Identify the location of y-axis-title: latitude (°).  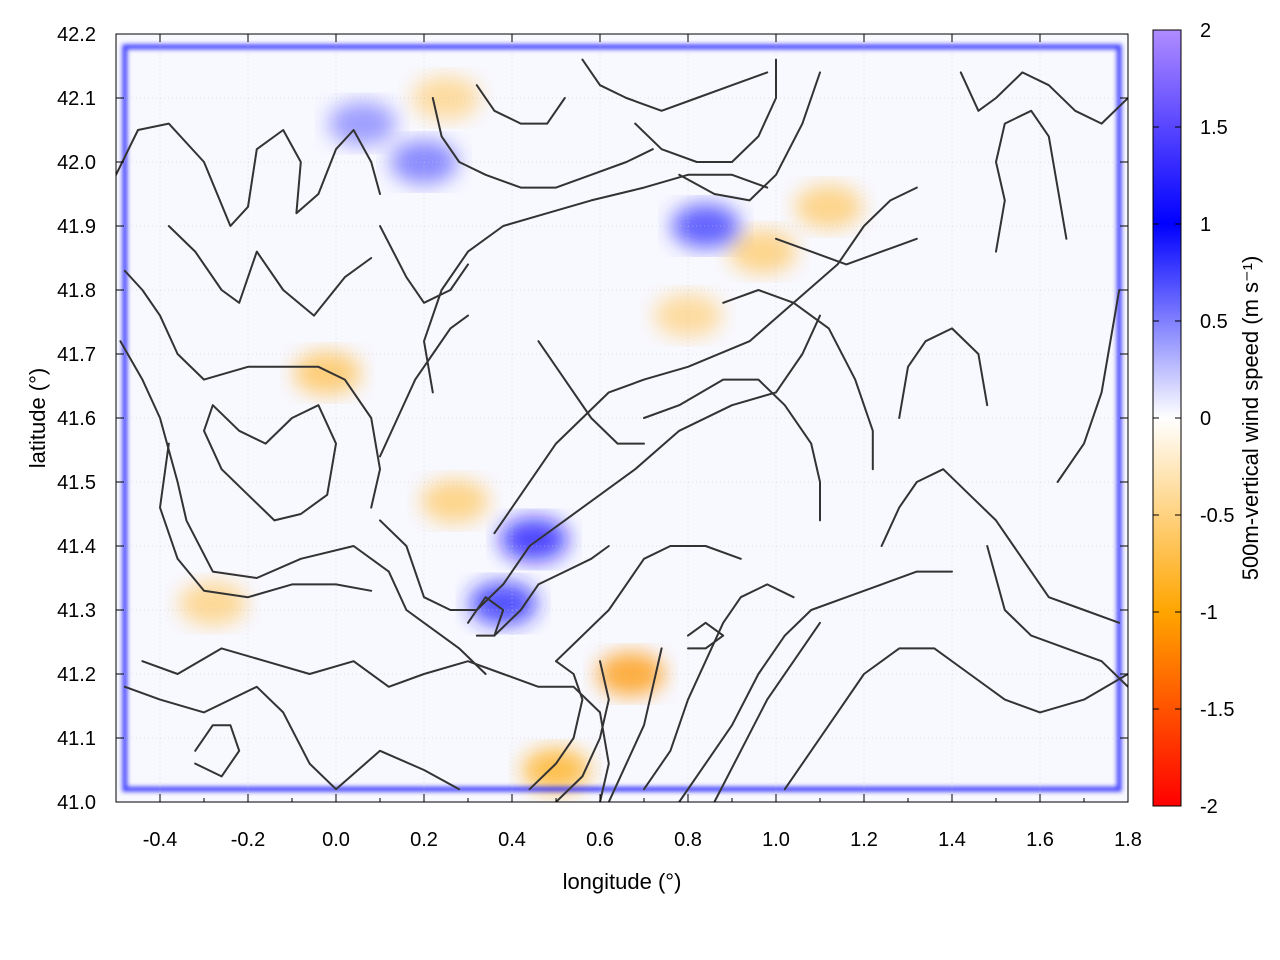
(37, 418).